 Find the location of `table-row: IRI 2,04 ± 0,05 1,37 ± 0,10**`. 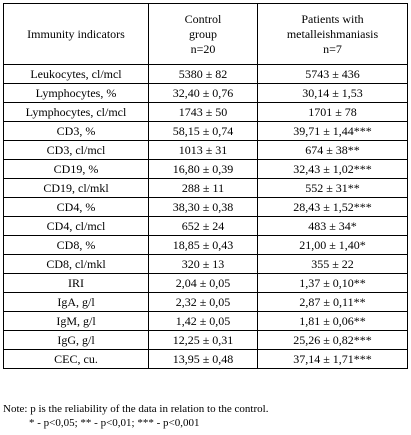

table-row: IRI 2,04 ± 0,05 1,37 ± 0,10** is located at coordinates (205, 283).